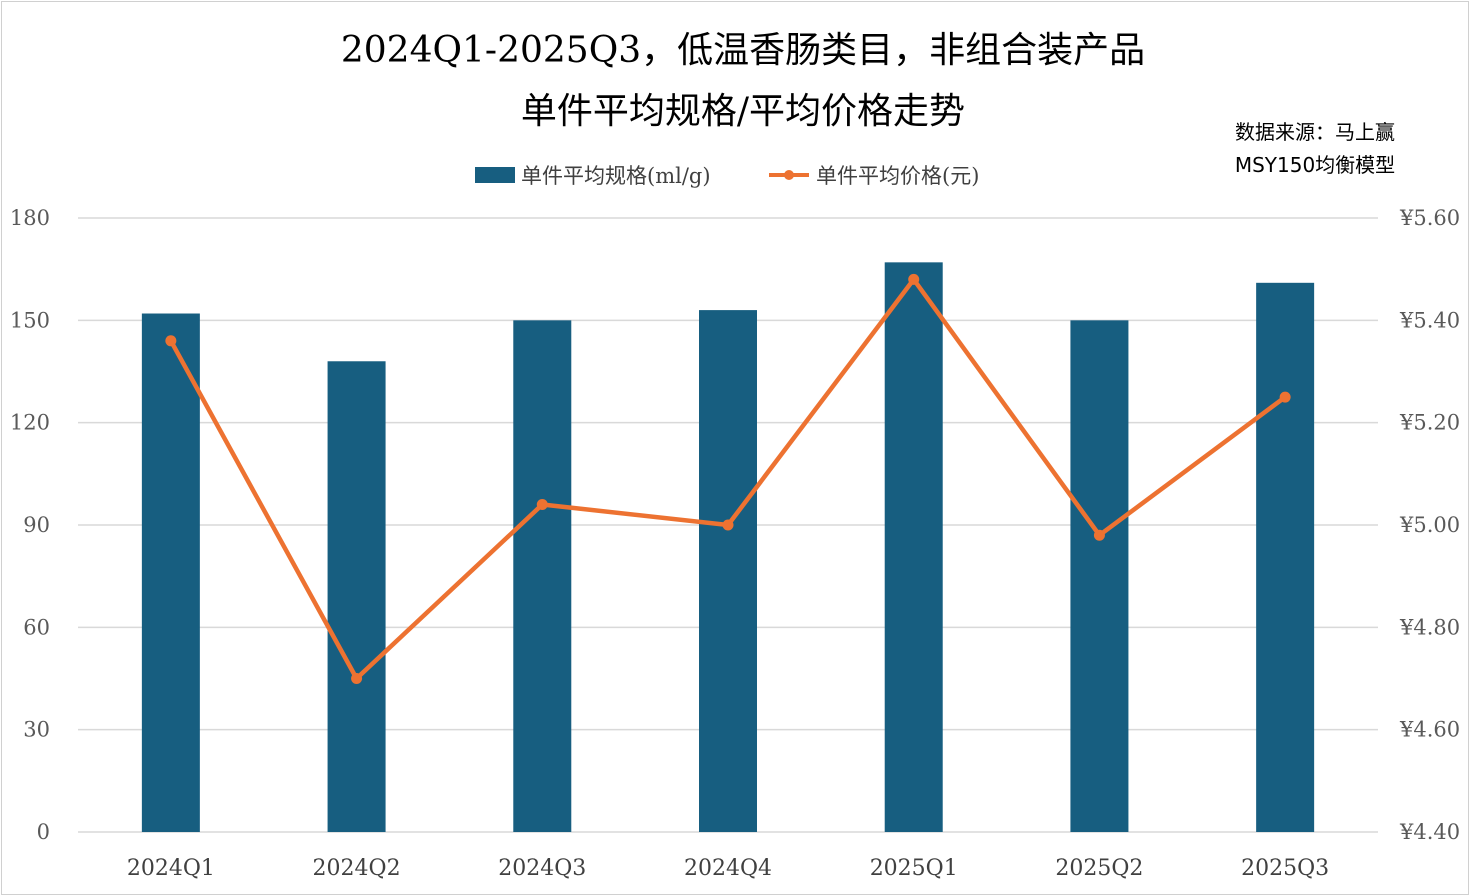  What do you see at coordinates (30, 218) in the screenshot?
I see `left-tick-label: 180` at bounding box center [30, 218].